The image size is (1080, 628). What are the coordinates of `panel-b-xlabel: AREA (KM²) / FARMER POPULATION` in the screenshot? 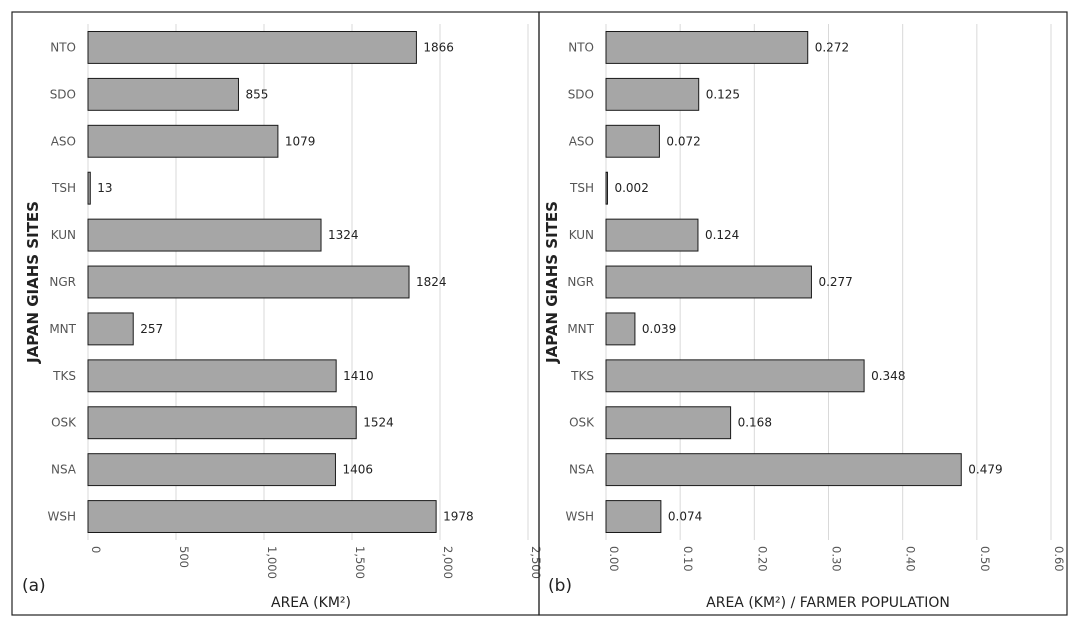 It's located at (828, 603).